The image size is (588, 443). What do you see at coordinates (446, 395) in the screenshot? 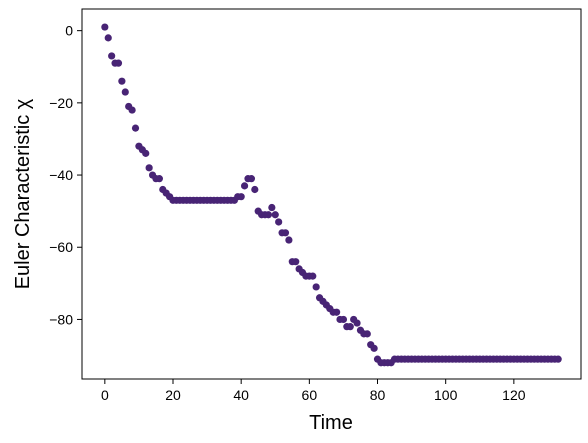
I see `x-tick-label: 100` at bounding box center [446, 395].